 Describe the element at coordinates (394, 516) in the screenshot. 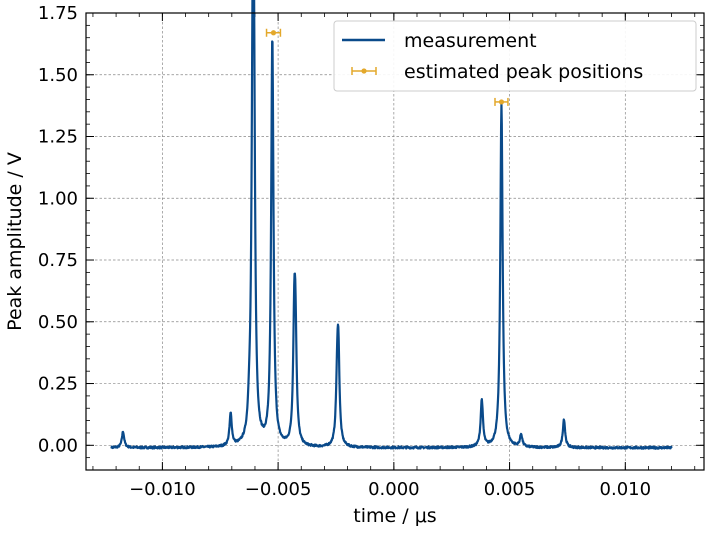

I see `x-axis-label: time / μs` at that location.